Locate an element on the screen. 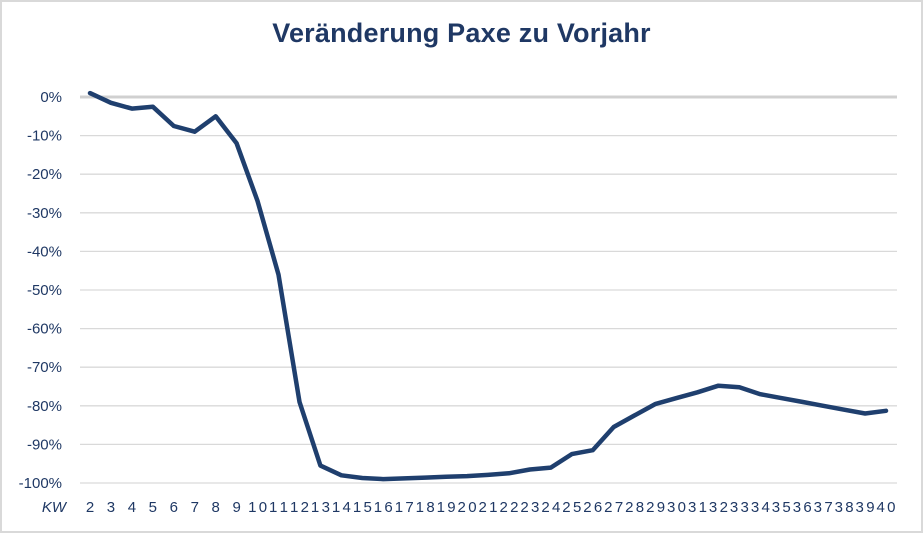 The width and height of the screenshot is (923, 533). x-tick-label: 19 is located at coordinates (446, 507).